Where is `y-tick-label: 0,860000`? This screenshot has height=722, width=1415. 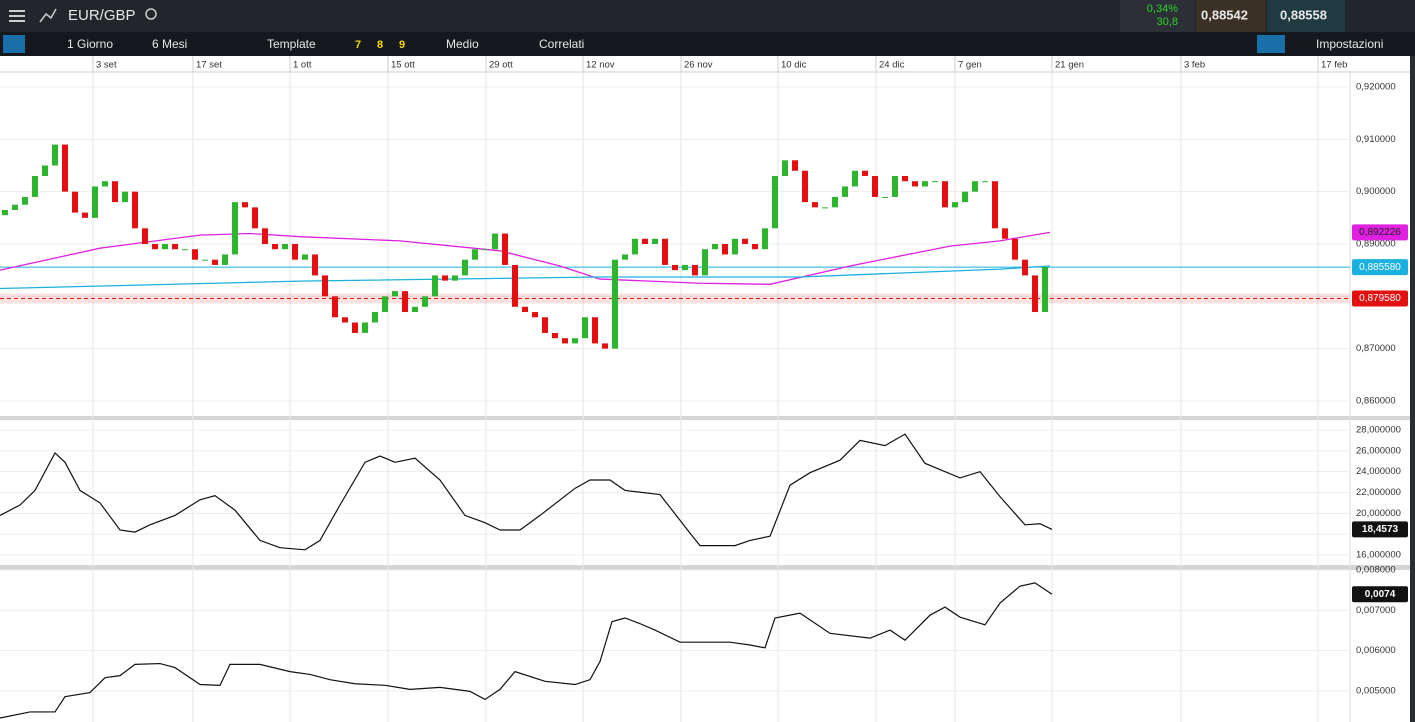
y-tick-label: 0,860000 is located at coordinates (1376, 400).